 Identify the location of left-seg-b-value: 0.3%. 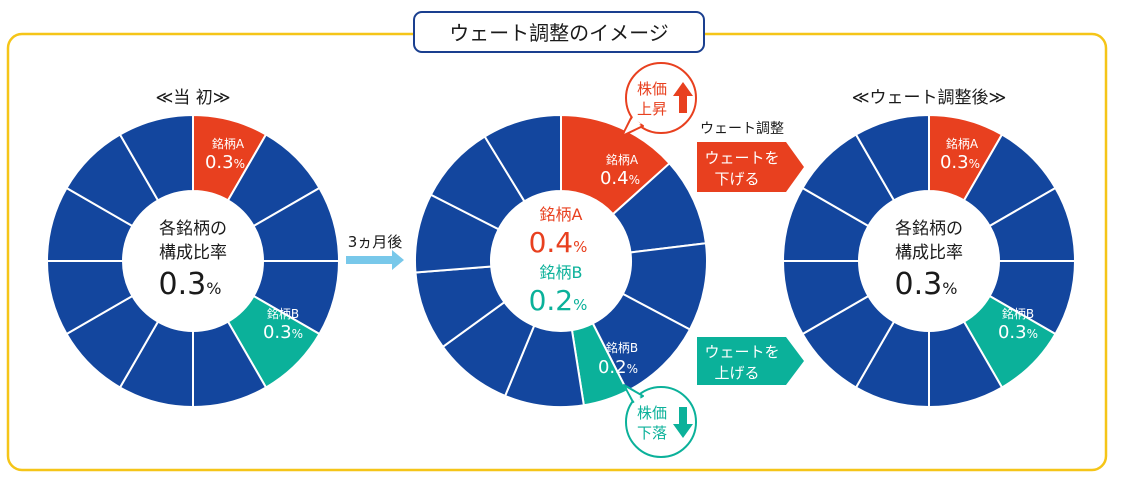
(283, 332).